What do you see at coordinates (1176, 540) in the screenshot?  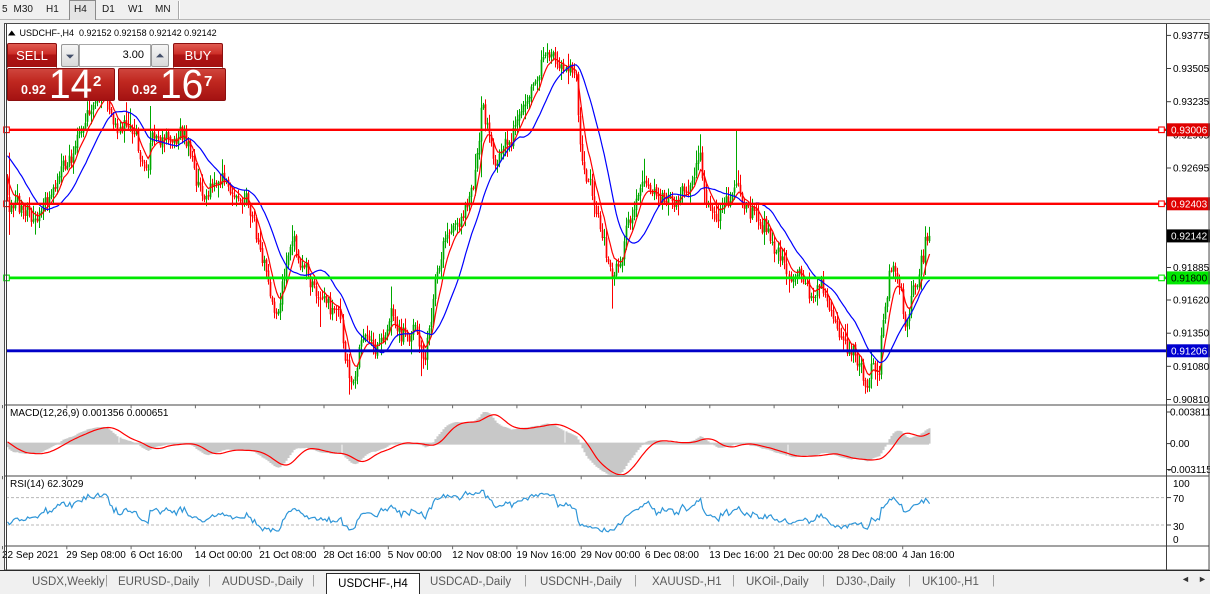 I see `svg-text: 0` at bounding box center [1176, 540].